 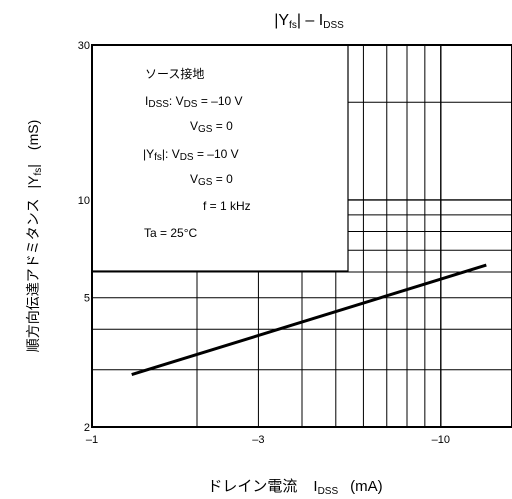 What do you see at coordinates (84, 46) in the screenshot?
I see `y-tick-label: 30` at bounding box center [84, 46].